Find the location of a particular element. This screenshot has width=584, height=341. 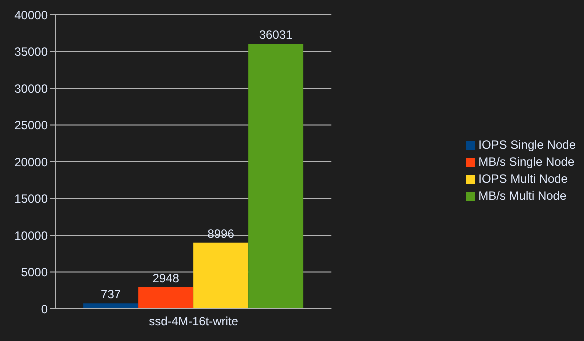

data-label: 737 is located at coordinates (111, 295).